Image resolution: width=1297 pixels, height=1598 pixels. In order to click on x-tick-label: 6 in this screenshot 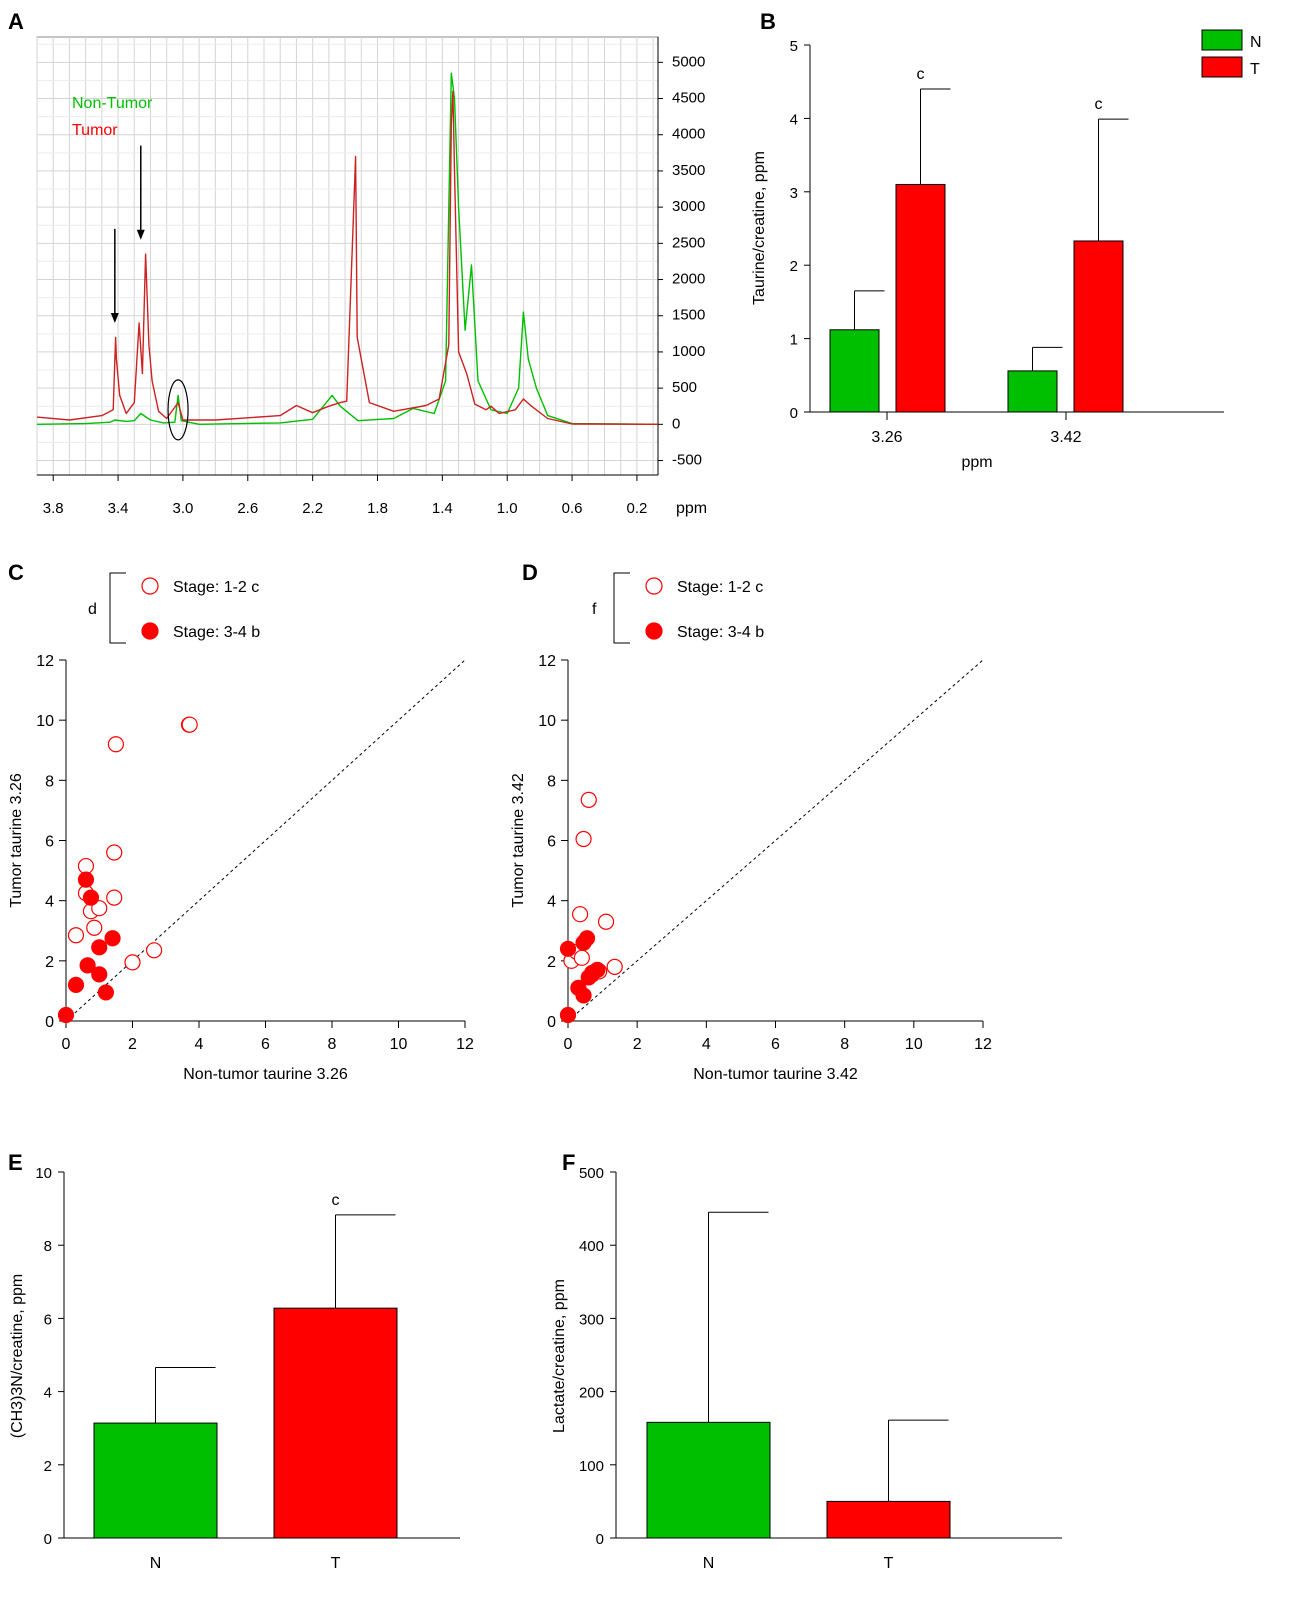, I will do `click(265, 1044)`.